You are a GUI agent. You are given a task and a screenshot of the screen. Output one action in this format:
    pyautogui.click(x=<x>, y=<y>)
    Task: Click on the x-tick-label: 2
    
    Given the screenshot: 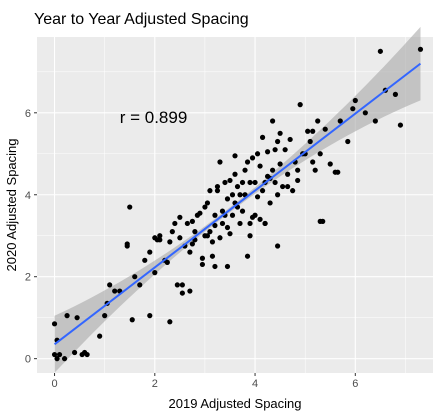 What is the action you would take?
    pyautogui.click(x=155, y=384)
    